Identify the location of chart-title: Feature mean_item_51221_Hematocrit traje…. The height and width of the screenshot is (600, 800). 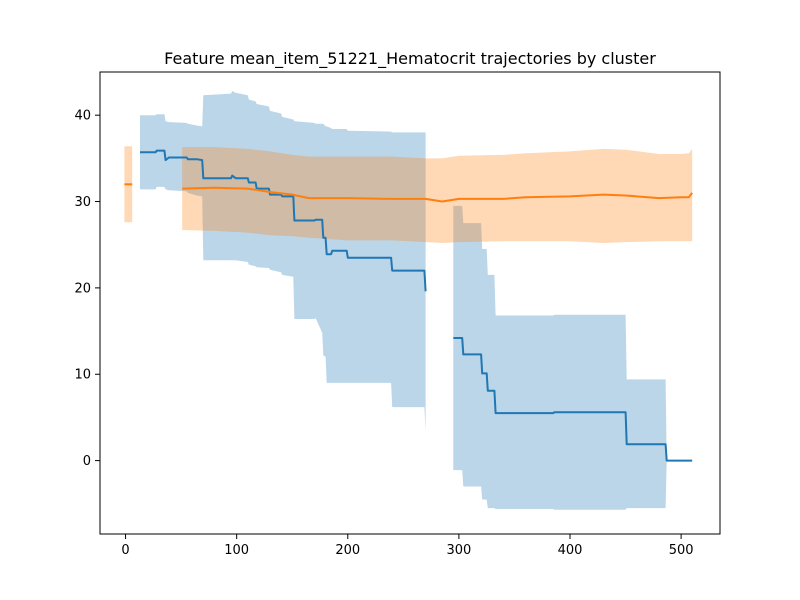
(410, 59).